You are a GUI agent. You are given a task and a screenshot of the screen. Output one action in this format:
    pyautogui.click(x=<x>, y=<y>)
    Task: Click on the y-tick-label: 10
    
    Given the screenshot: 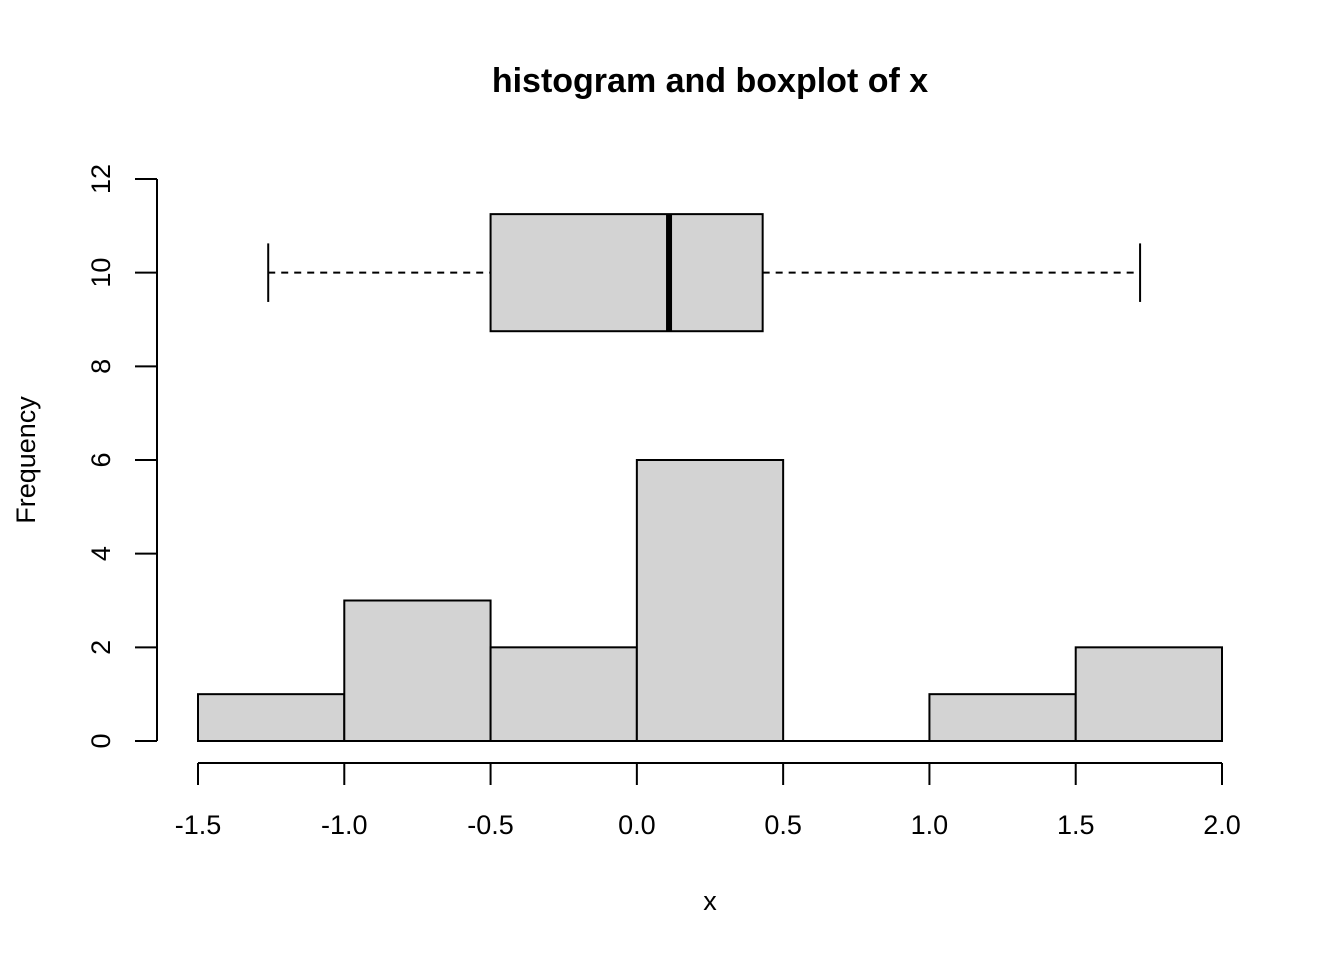 What is the action you would take?
    pyautogui.click(x=101, y=273)
    